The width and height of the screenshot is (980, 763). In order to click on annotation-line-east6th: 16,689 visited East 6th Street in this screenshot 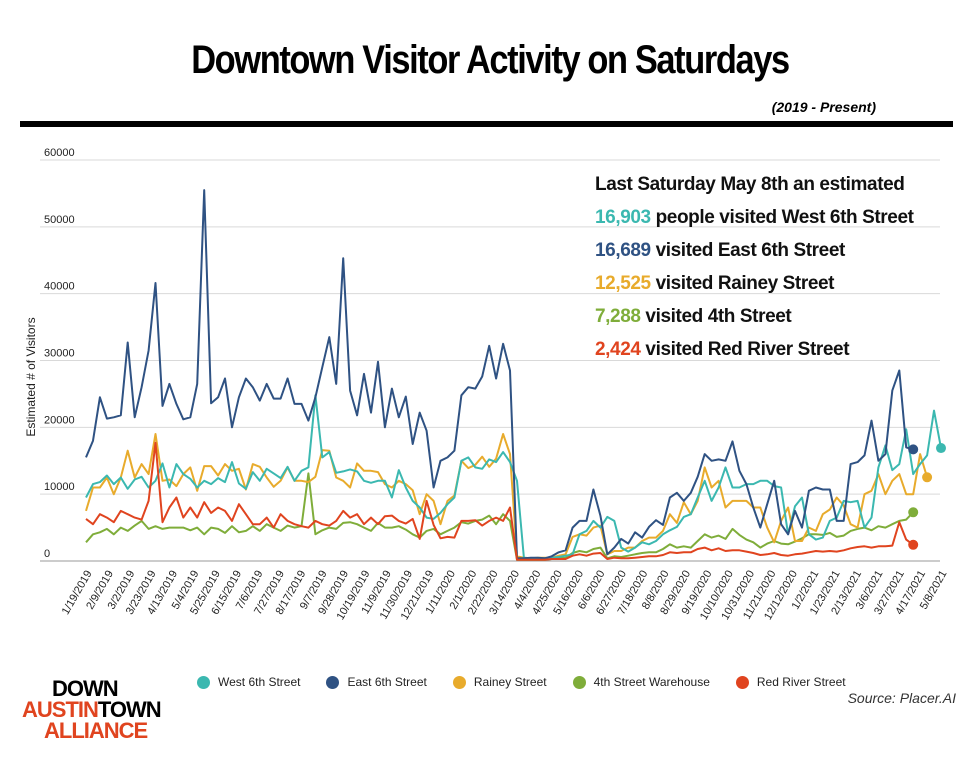, I will do `click(720, 251)`.